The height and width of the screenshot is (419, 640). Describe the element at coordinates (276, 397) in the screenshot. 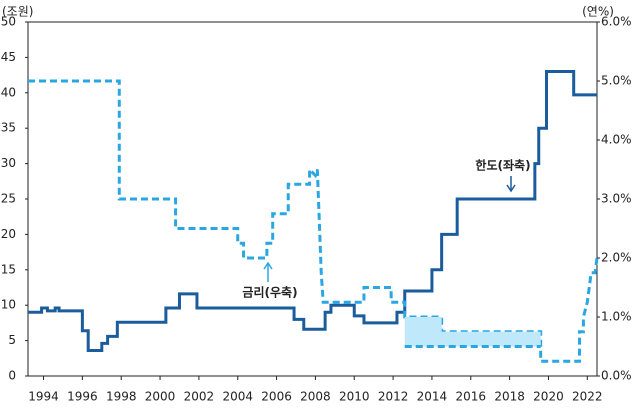

I see `x-tick-label: 2006` at that location.